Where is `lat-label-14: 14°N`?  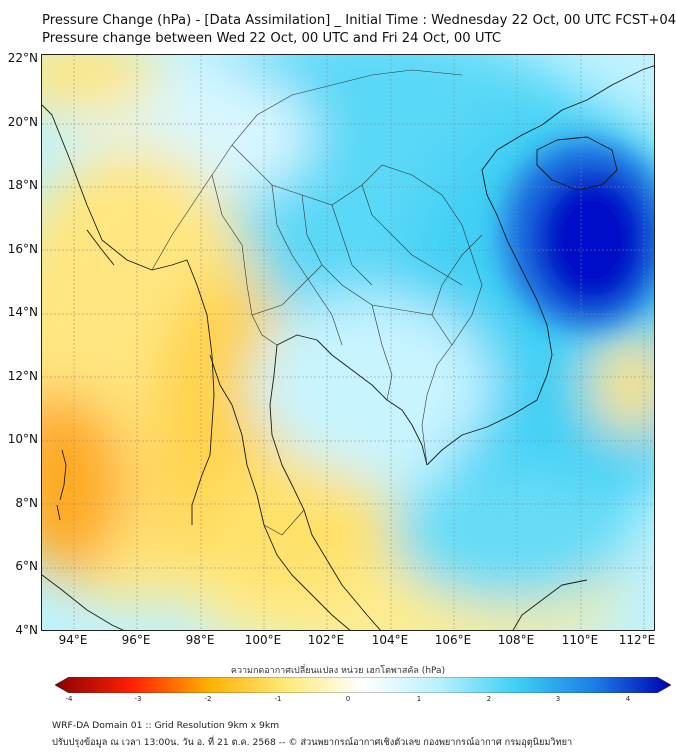
lat-label-14: 14°N is located at coordinates (22, 312).